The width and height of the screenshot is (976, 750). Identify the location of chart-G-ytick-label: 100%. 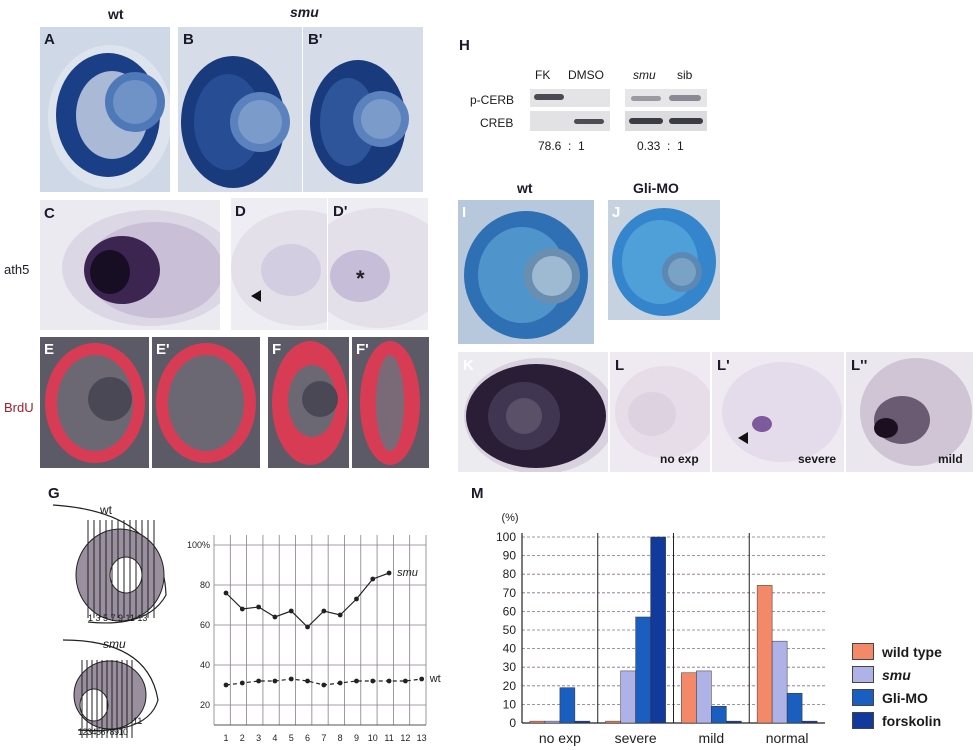
(198, 545).